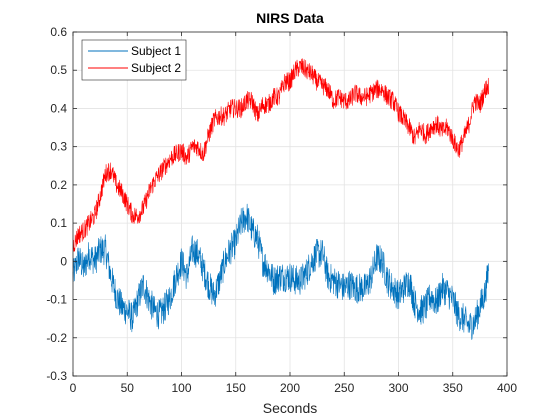 The height and width of the screenshot is (420, 560). What do you see at coordinates (73, 388) in the screenshot?
I see `x-tick-label: 0` at bounding box center [73, 388].